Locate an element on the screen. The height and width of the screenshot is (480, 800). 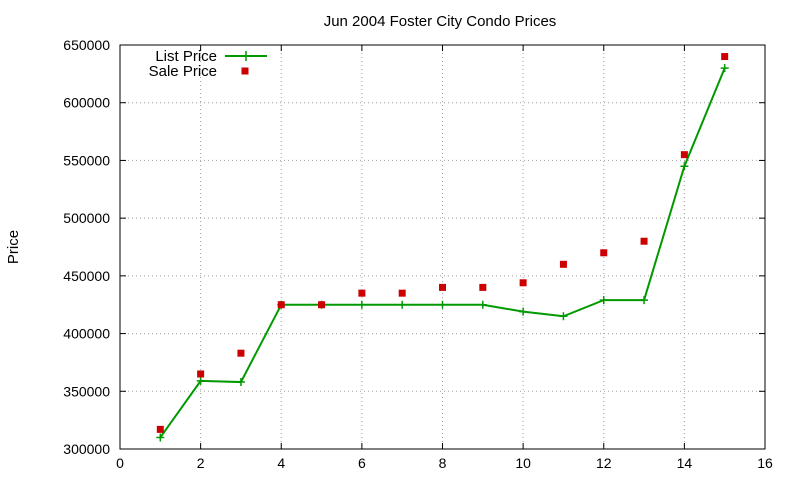
x-tick-label: 2 is located at coordinates (201, 463).